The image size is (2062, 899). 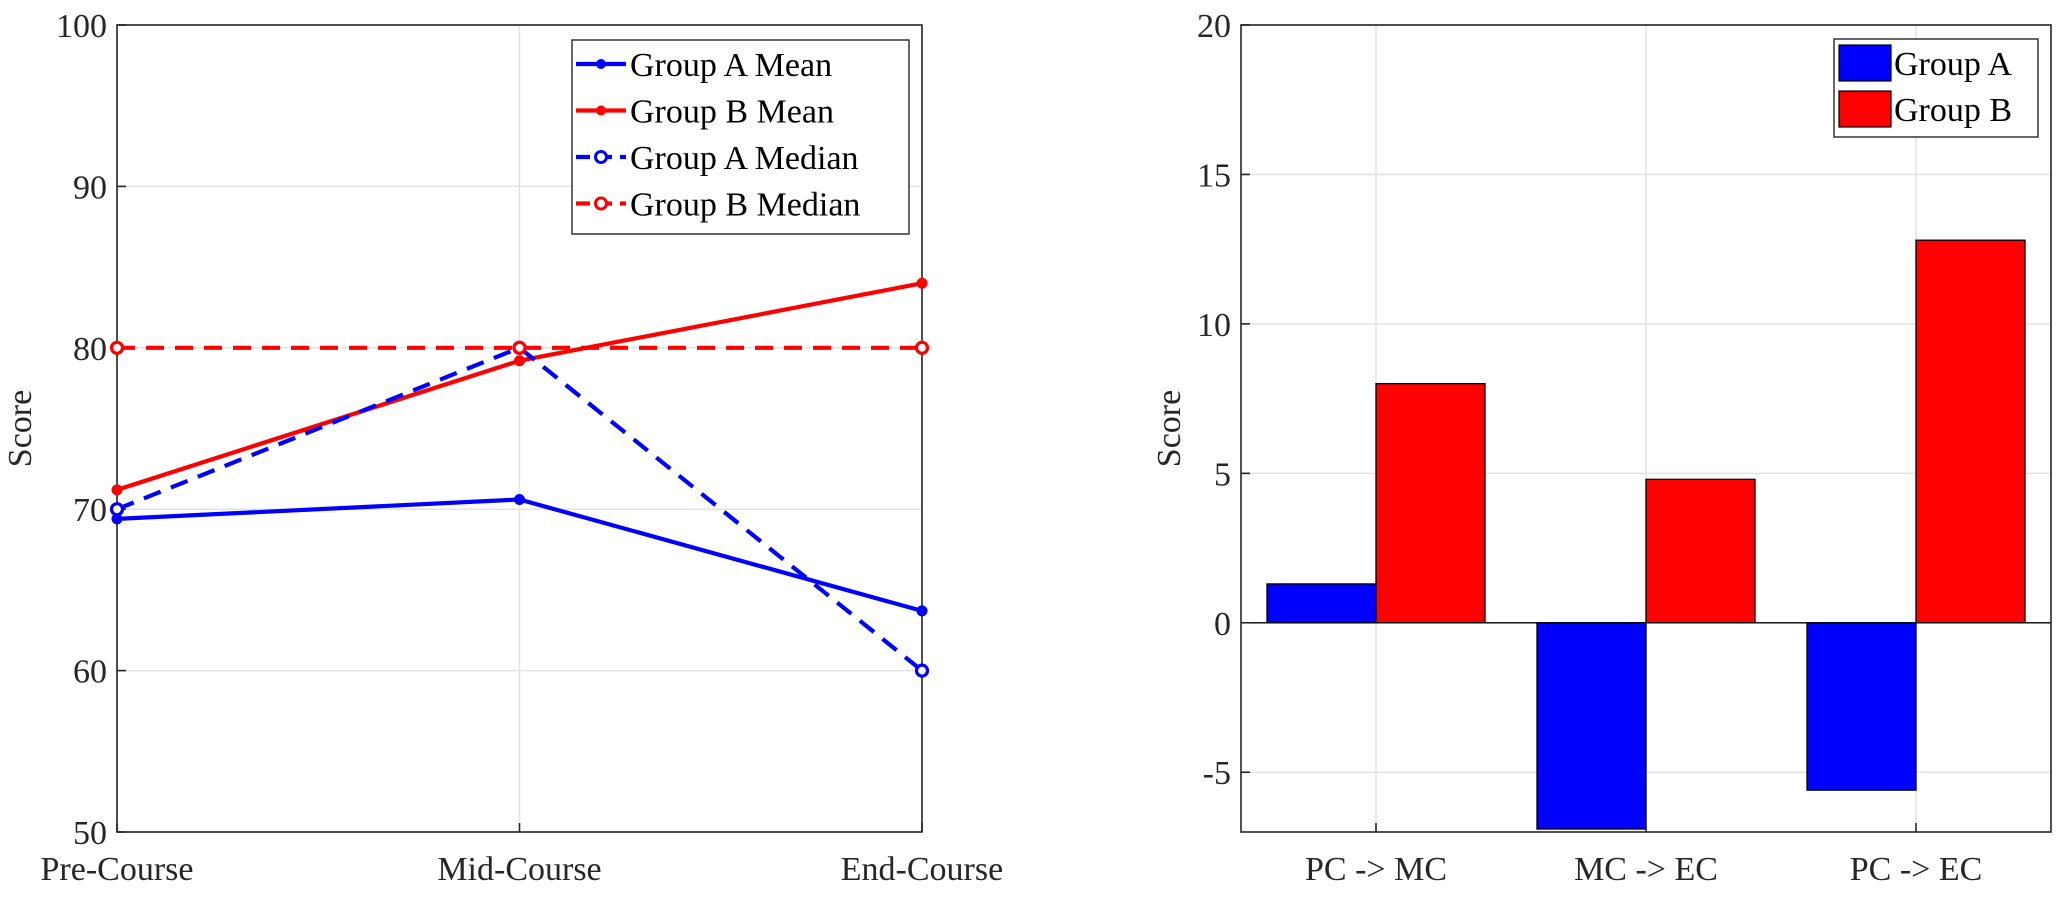 I want to click on x-tick-label: Pre-Course, so click(x=117, y=869).